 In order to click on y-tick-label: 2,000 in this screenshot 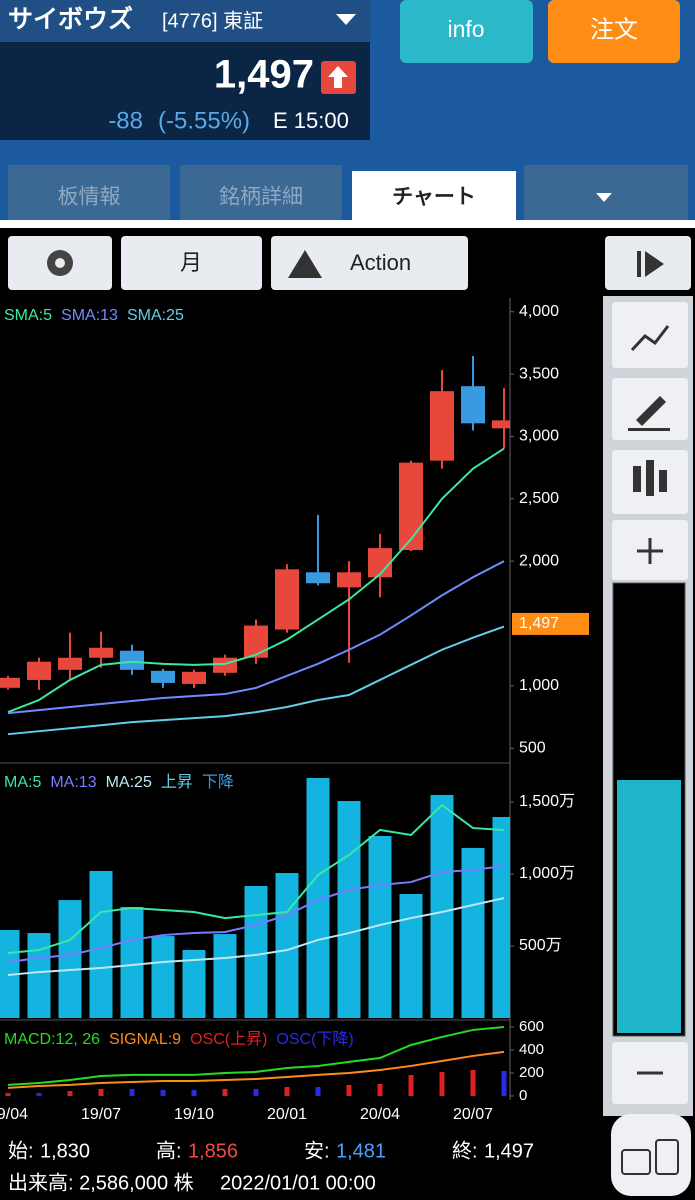, I will do `click(539, 560)`.